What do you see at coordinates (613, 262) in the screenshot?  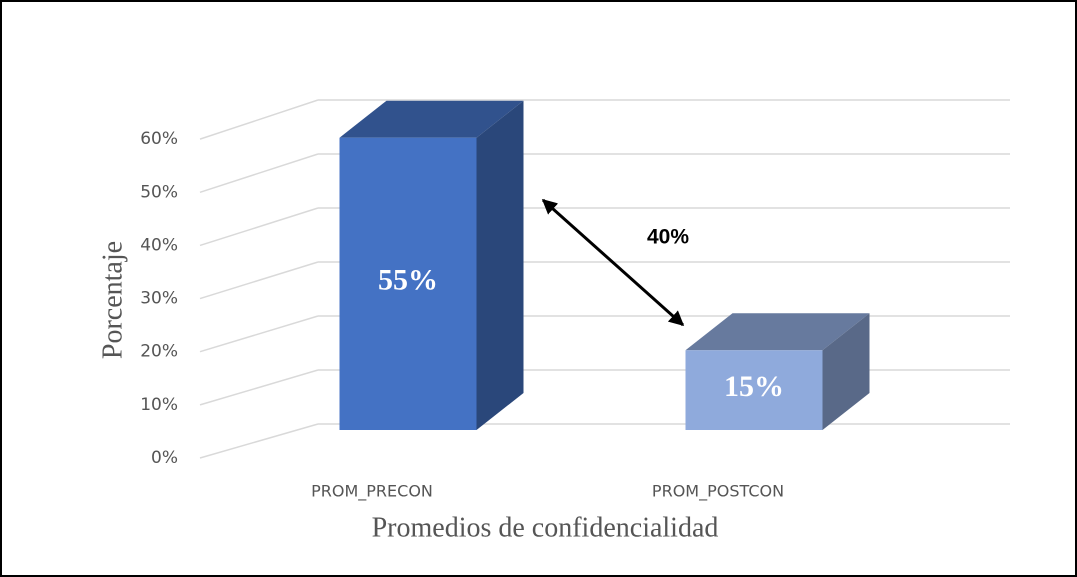 I see `annotation-arrow` at bounding box center [613, 262].